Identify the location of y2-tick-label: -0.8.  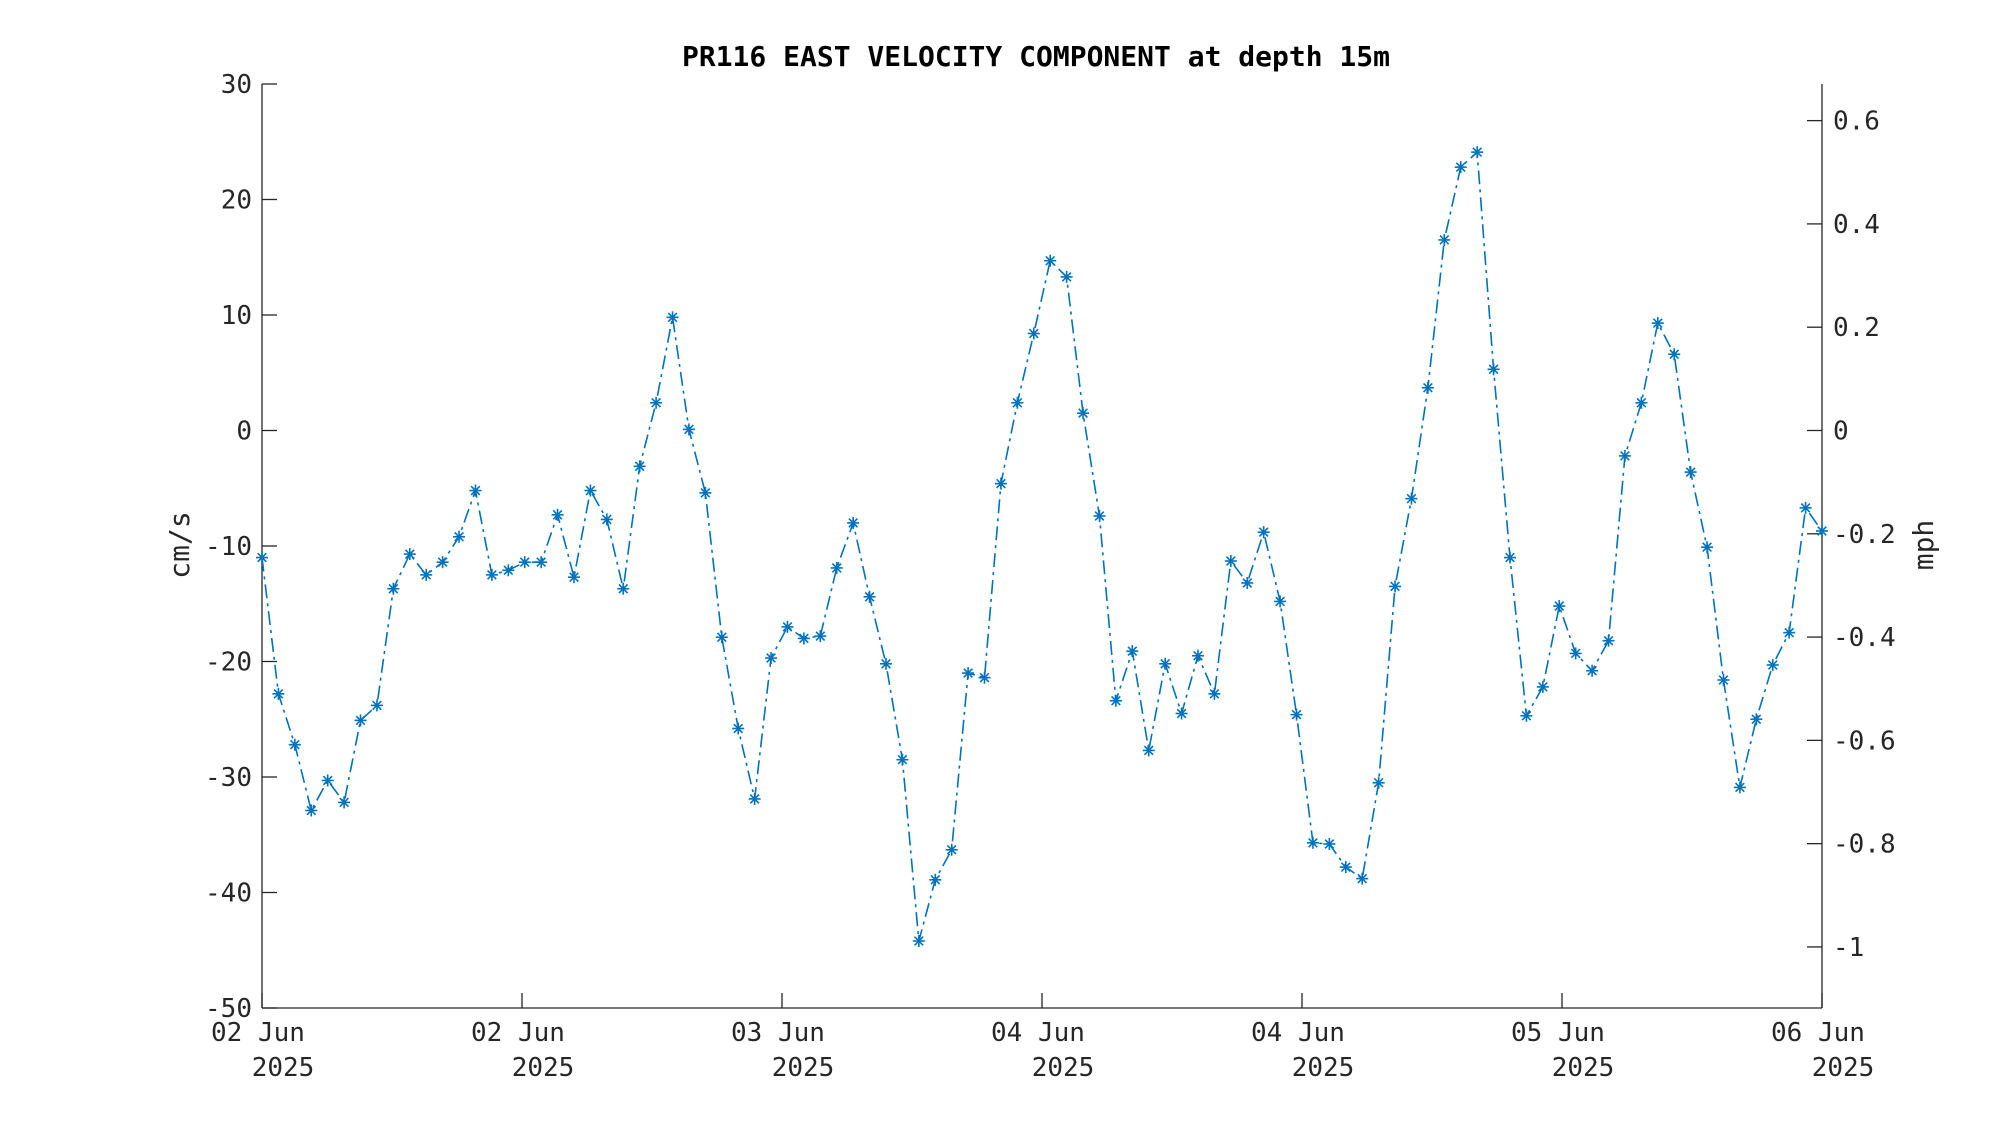
(1864, 845).